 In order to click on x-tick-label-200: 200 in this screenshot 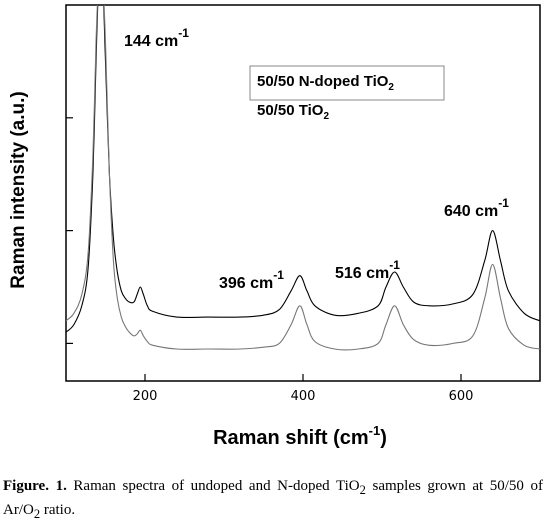, I will do `click(145, 396)`.